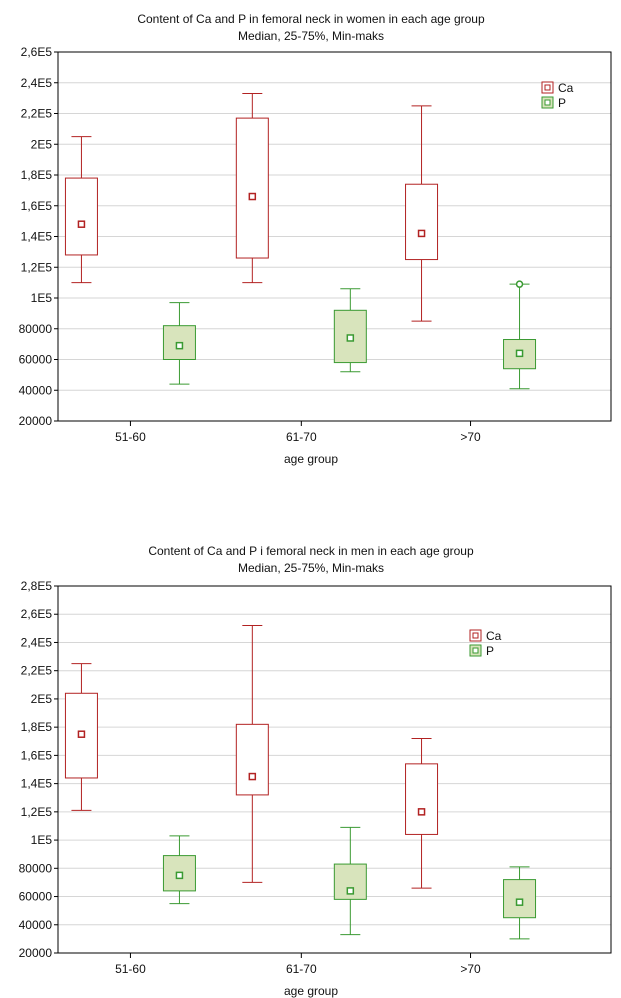 This screenshot has width=621, height=998. I want to click on outlier-point, so click(519, 284).